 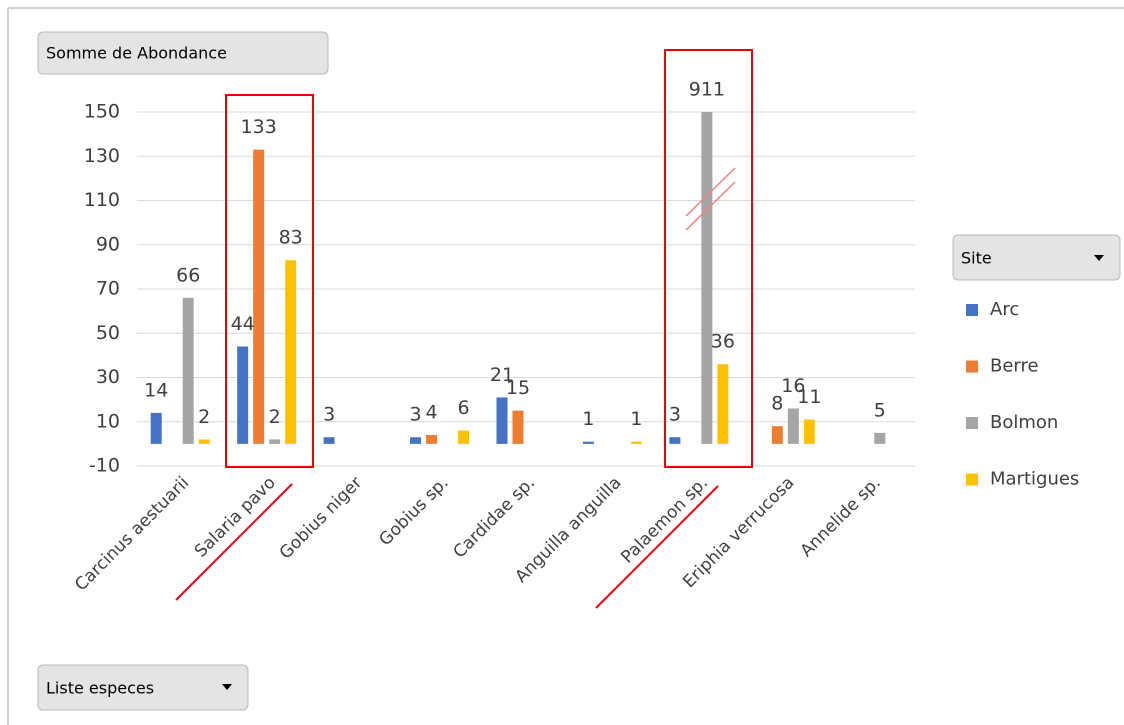 I want to click on x-tick-label: Annelide sp., so click(x=841, y=517).